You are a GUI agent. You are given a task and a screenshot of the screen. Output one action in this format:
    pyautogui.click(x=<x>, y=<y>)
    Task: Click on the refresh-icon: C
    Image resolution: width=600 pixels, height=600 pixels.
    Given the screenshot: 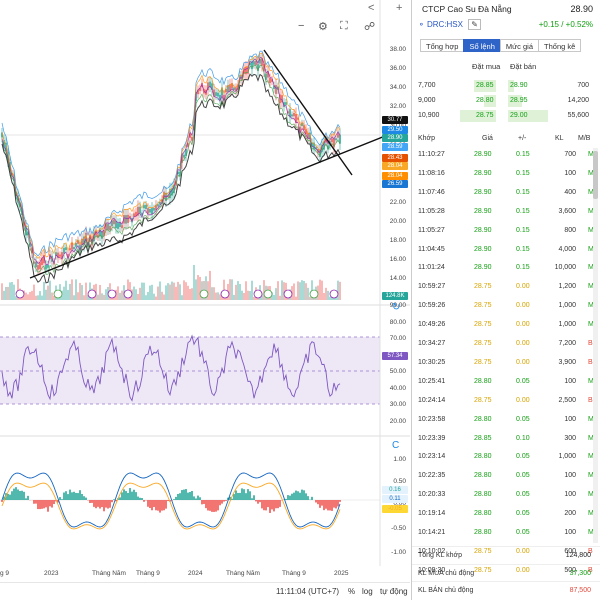 What is the action you would take?
    pyautogui.click(x=396, y=445)
    